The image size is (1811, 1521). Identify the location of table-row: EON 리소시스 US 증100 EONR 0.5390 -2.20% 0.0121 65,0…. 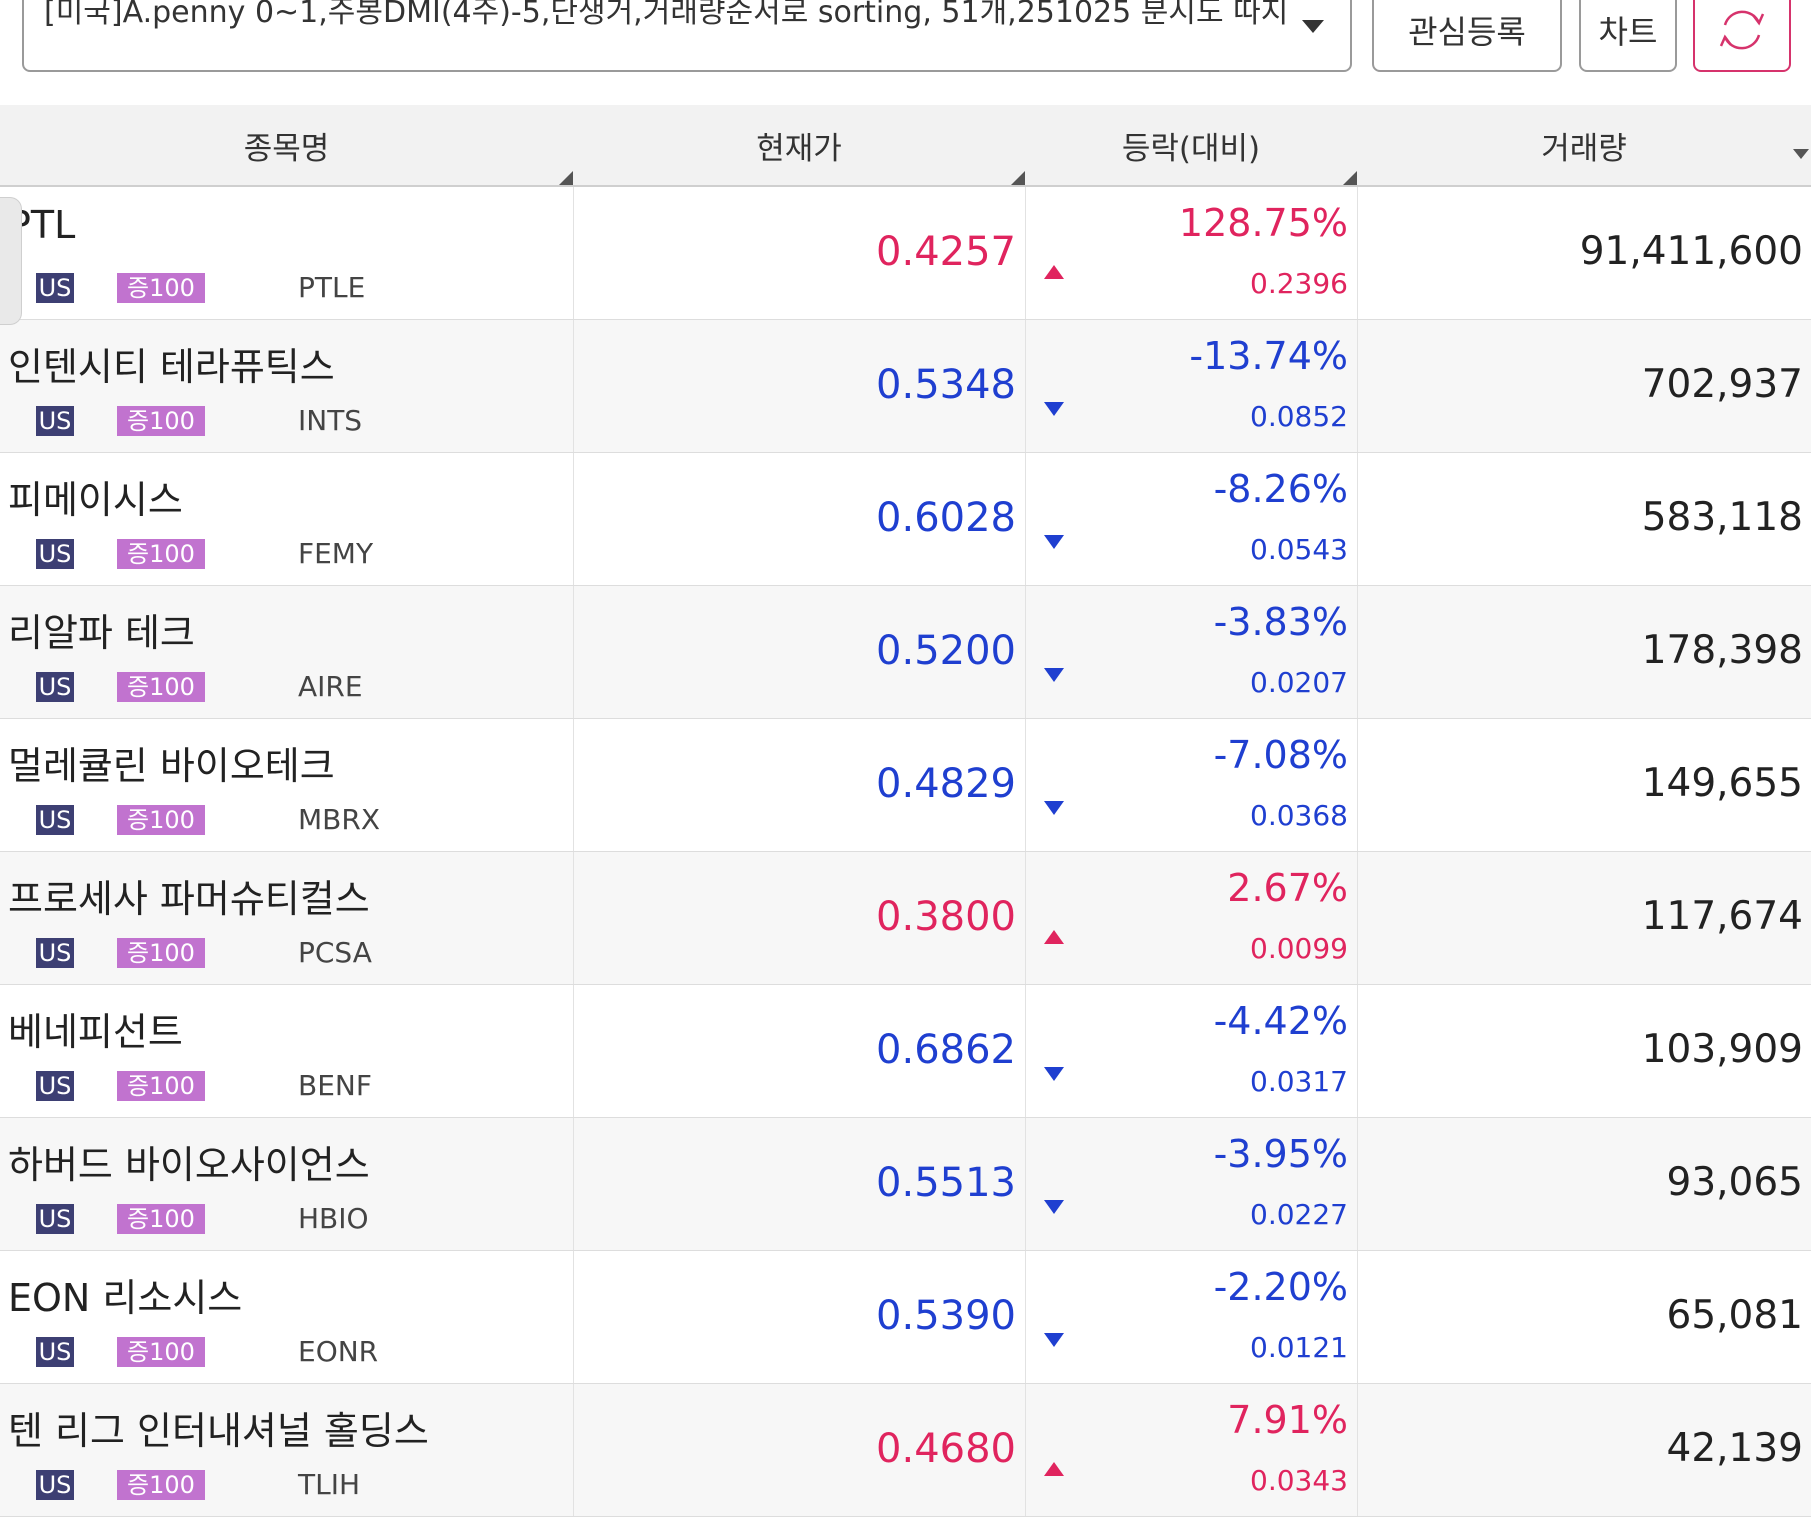
(905, 1317).